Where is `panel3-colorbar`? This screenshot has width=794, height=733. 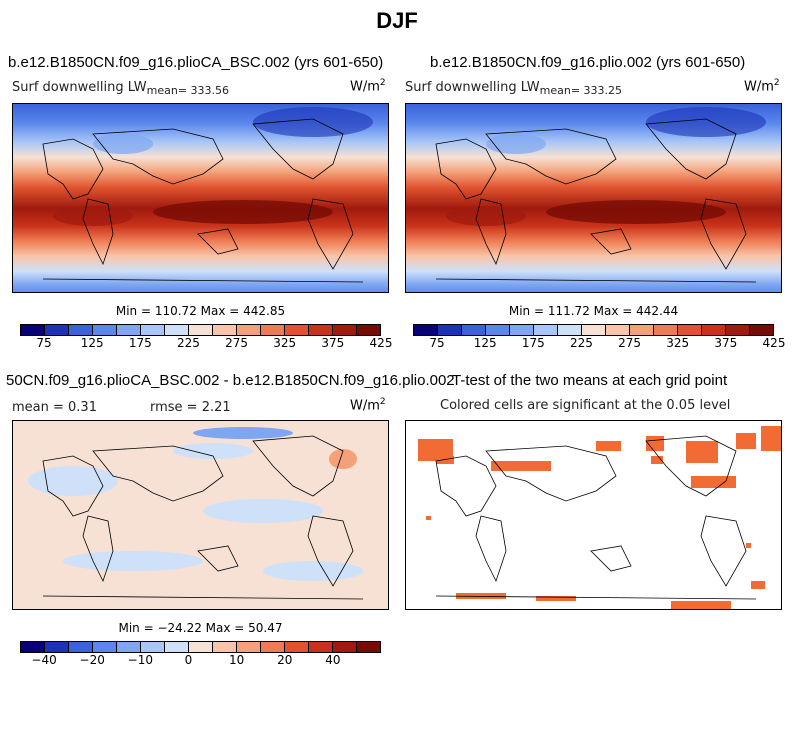
panel3-colorbar is located at coordinates (200, 647).